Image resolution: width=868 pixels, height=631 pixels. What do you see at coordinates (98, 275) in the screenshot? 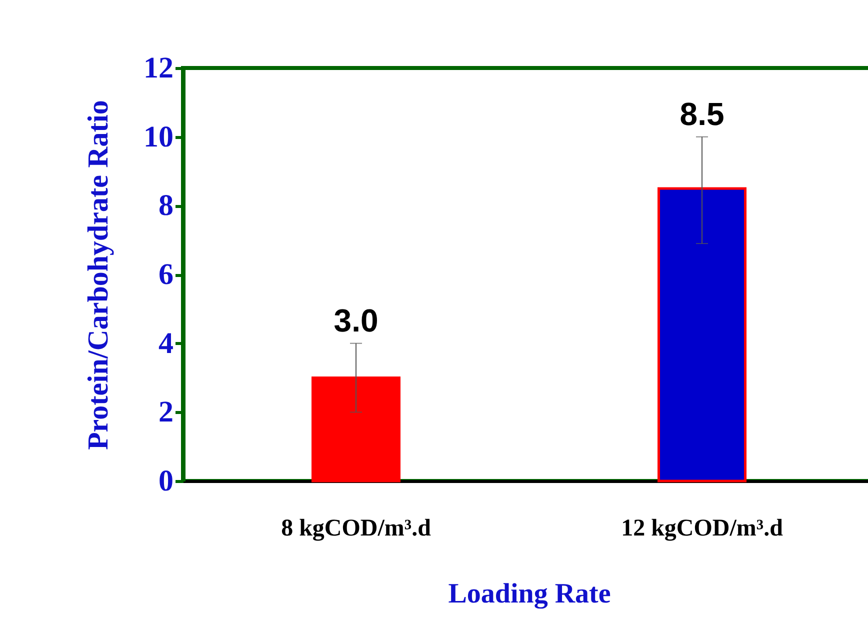
I see `y-axis-title: Protein/Carbohydrate Ratio` at bounding box center [98, 275].